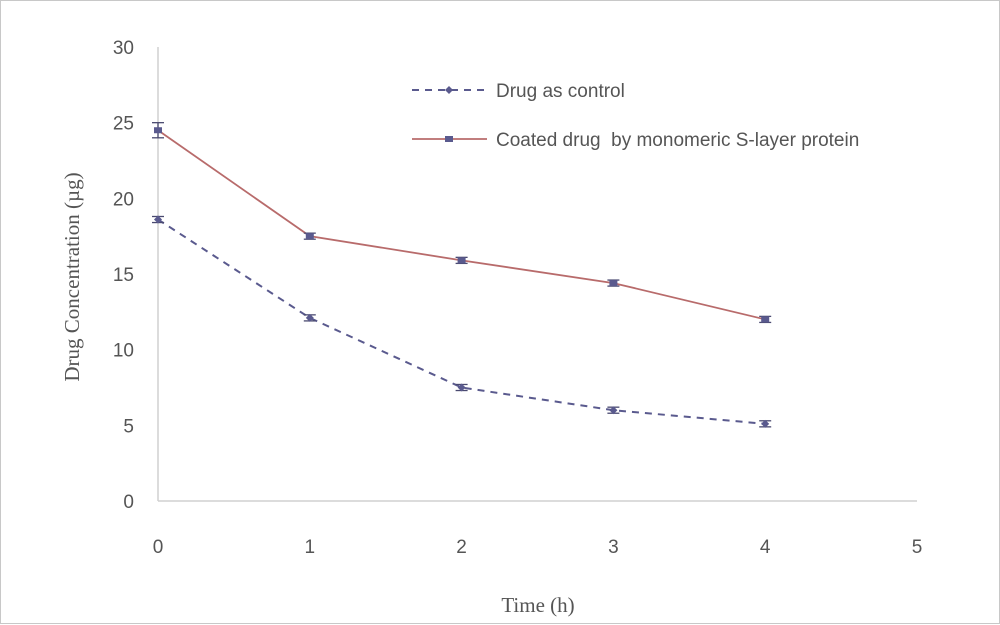  I want to click on y-tick-label: 0, so click(128, 502).